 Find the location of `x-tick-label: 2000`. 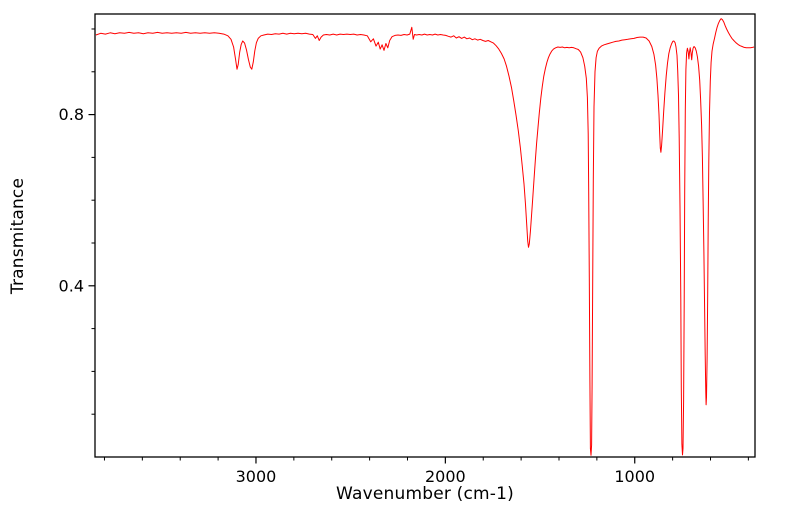

x-tick-label: 2000 is located at coordinates (445, 476).